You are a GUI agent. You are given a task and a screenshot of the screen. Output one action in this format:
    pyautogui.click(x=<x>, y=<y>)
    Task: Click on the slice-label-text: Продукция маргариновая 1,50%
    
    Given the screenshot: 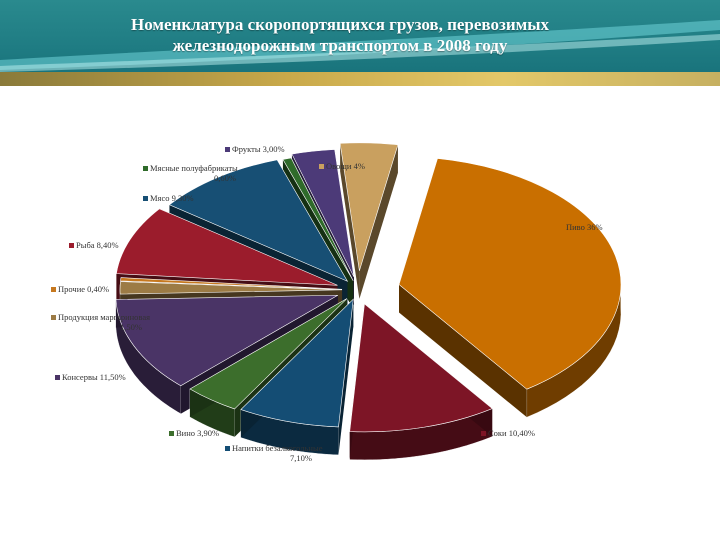 What is the action you would take?
    pyautogui.click(x=104, y=322)
    